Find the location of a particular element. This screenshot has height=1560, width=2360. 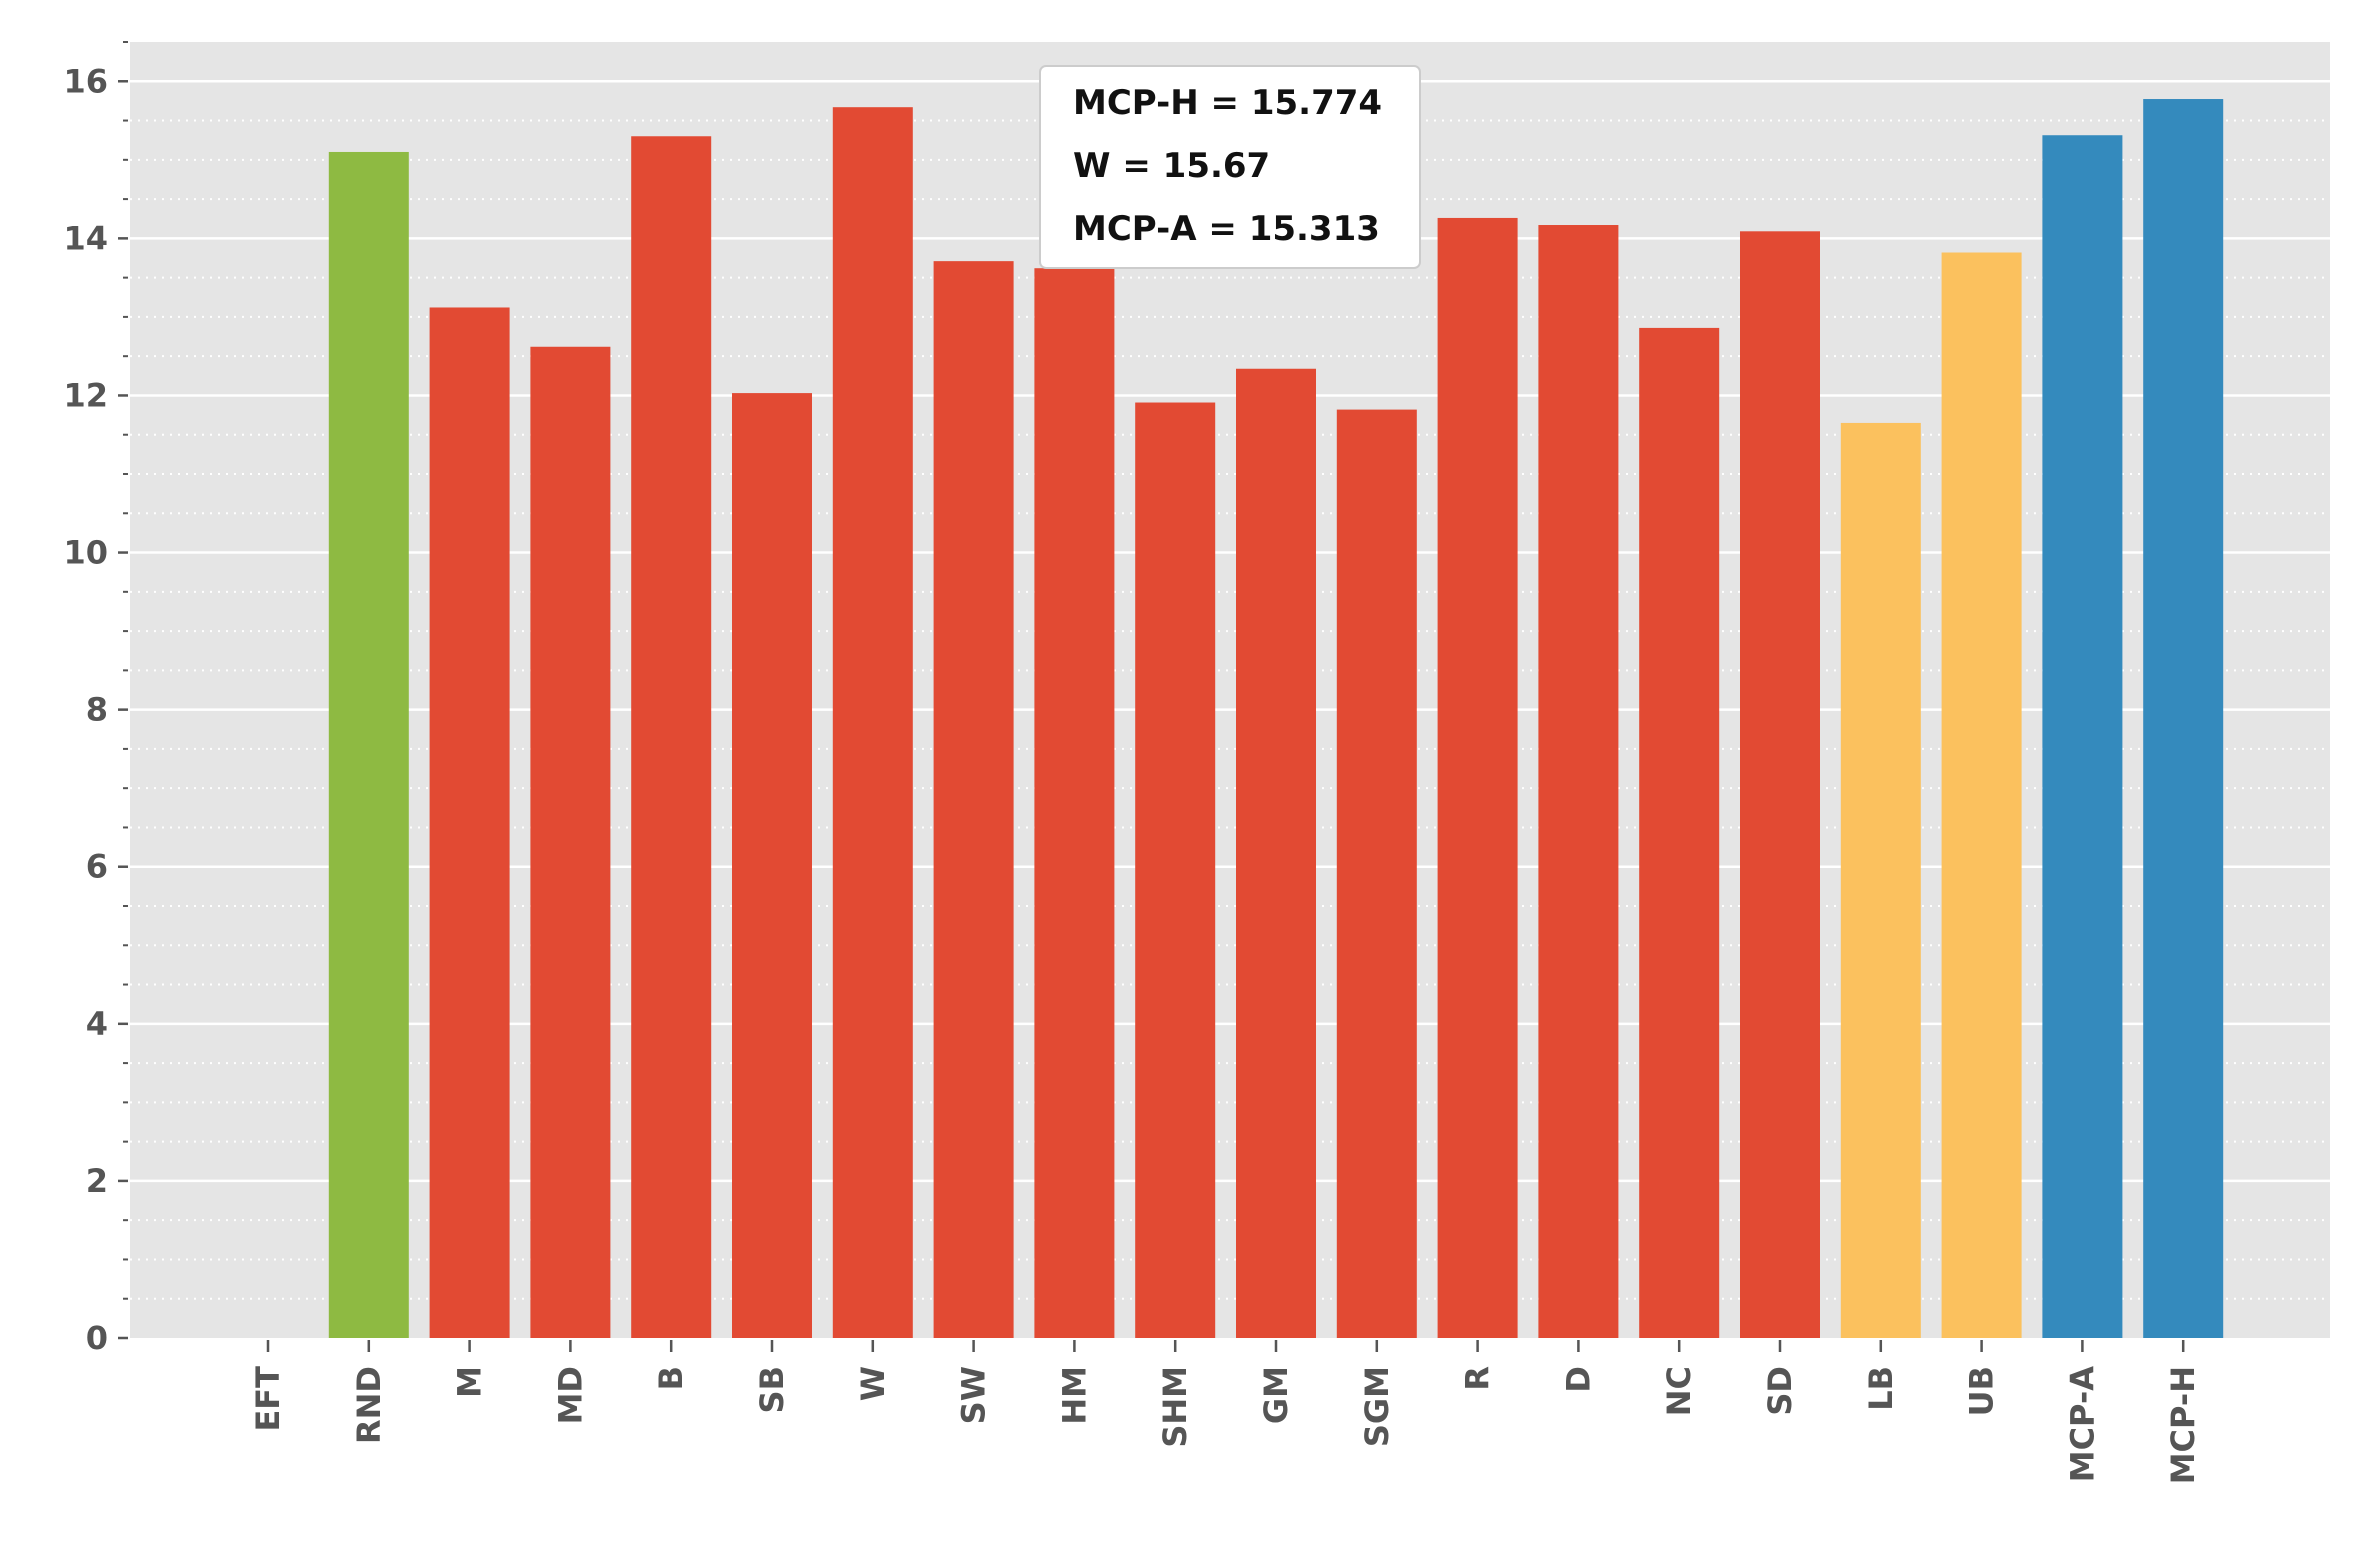

bar-gm is located at coordinates (1276, 853).